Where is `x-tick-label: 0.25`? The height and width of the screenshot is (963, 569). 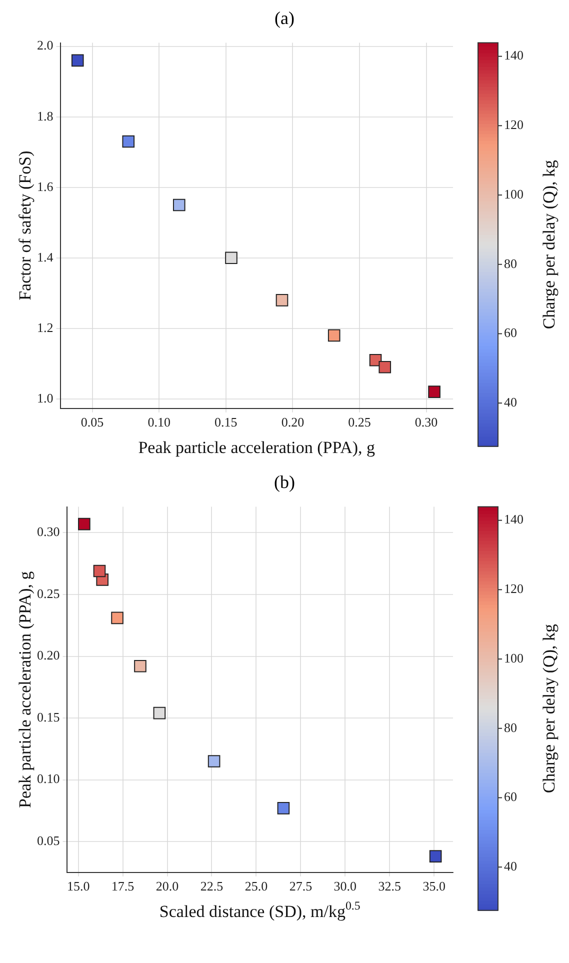 x-tick-label: 0.25 is located at coordinates (359, 422).